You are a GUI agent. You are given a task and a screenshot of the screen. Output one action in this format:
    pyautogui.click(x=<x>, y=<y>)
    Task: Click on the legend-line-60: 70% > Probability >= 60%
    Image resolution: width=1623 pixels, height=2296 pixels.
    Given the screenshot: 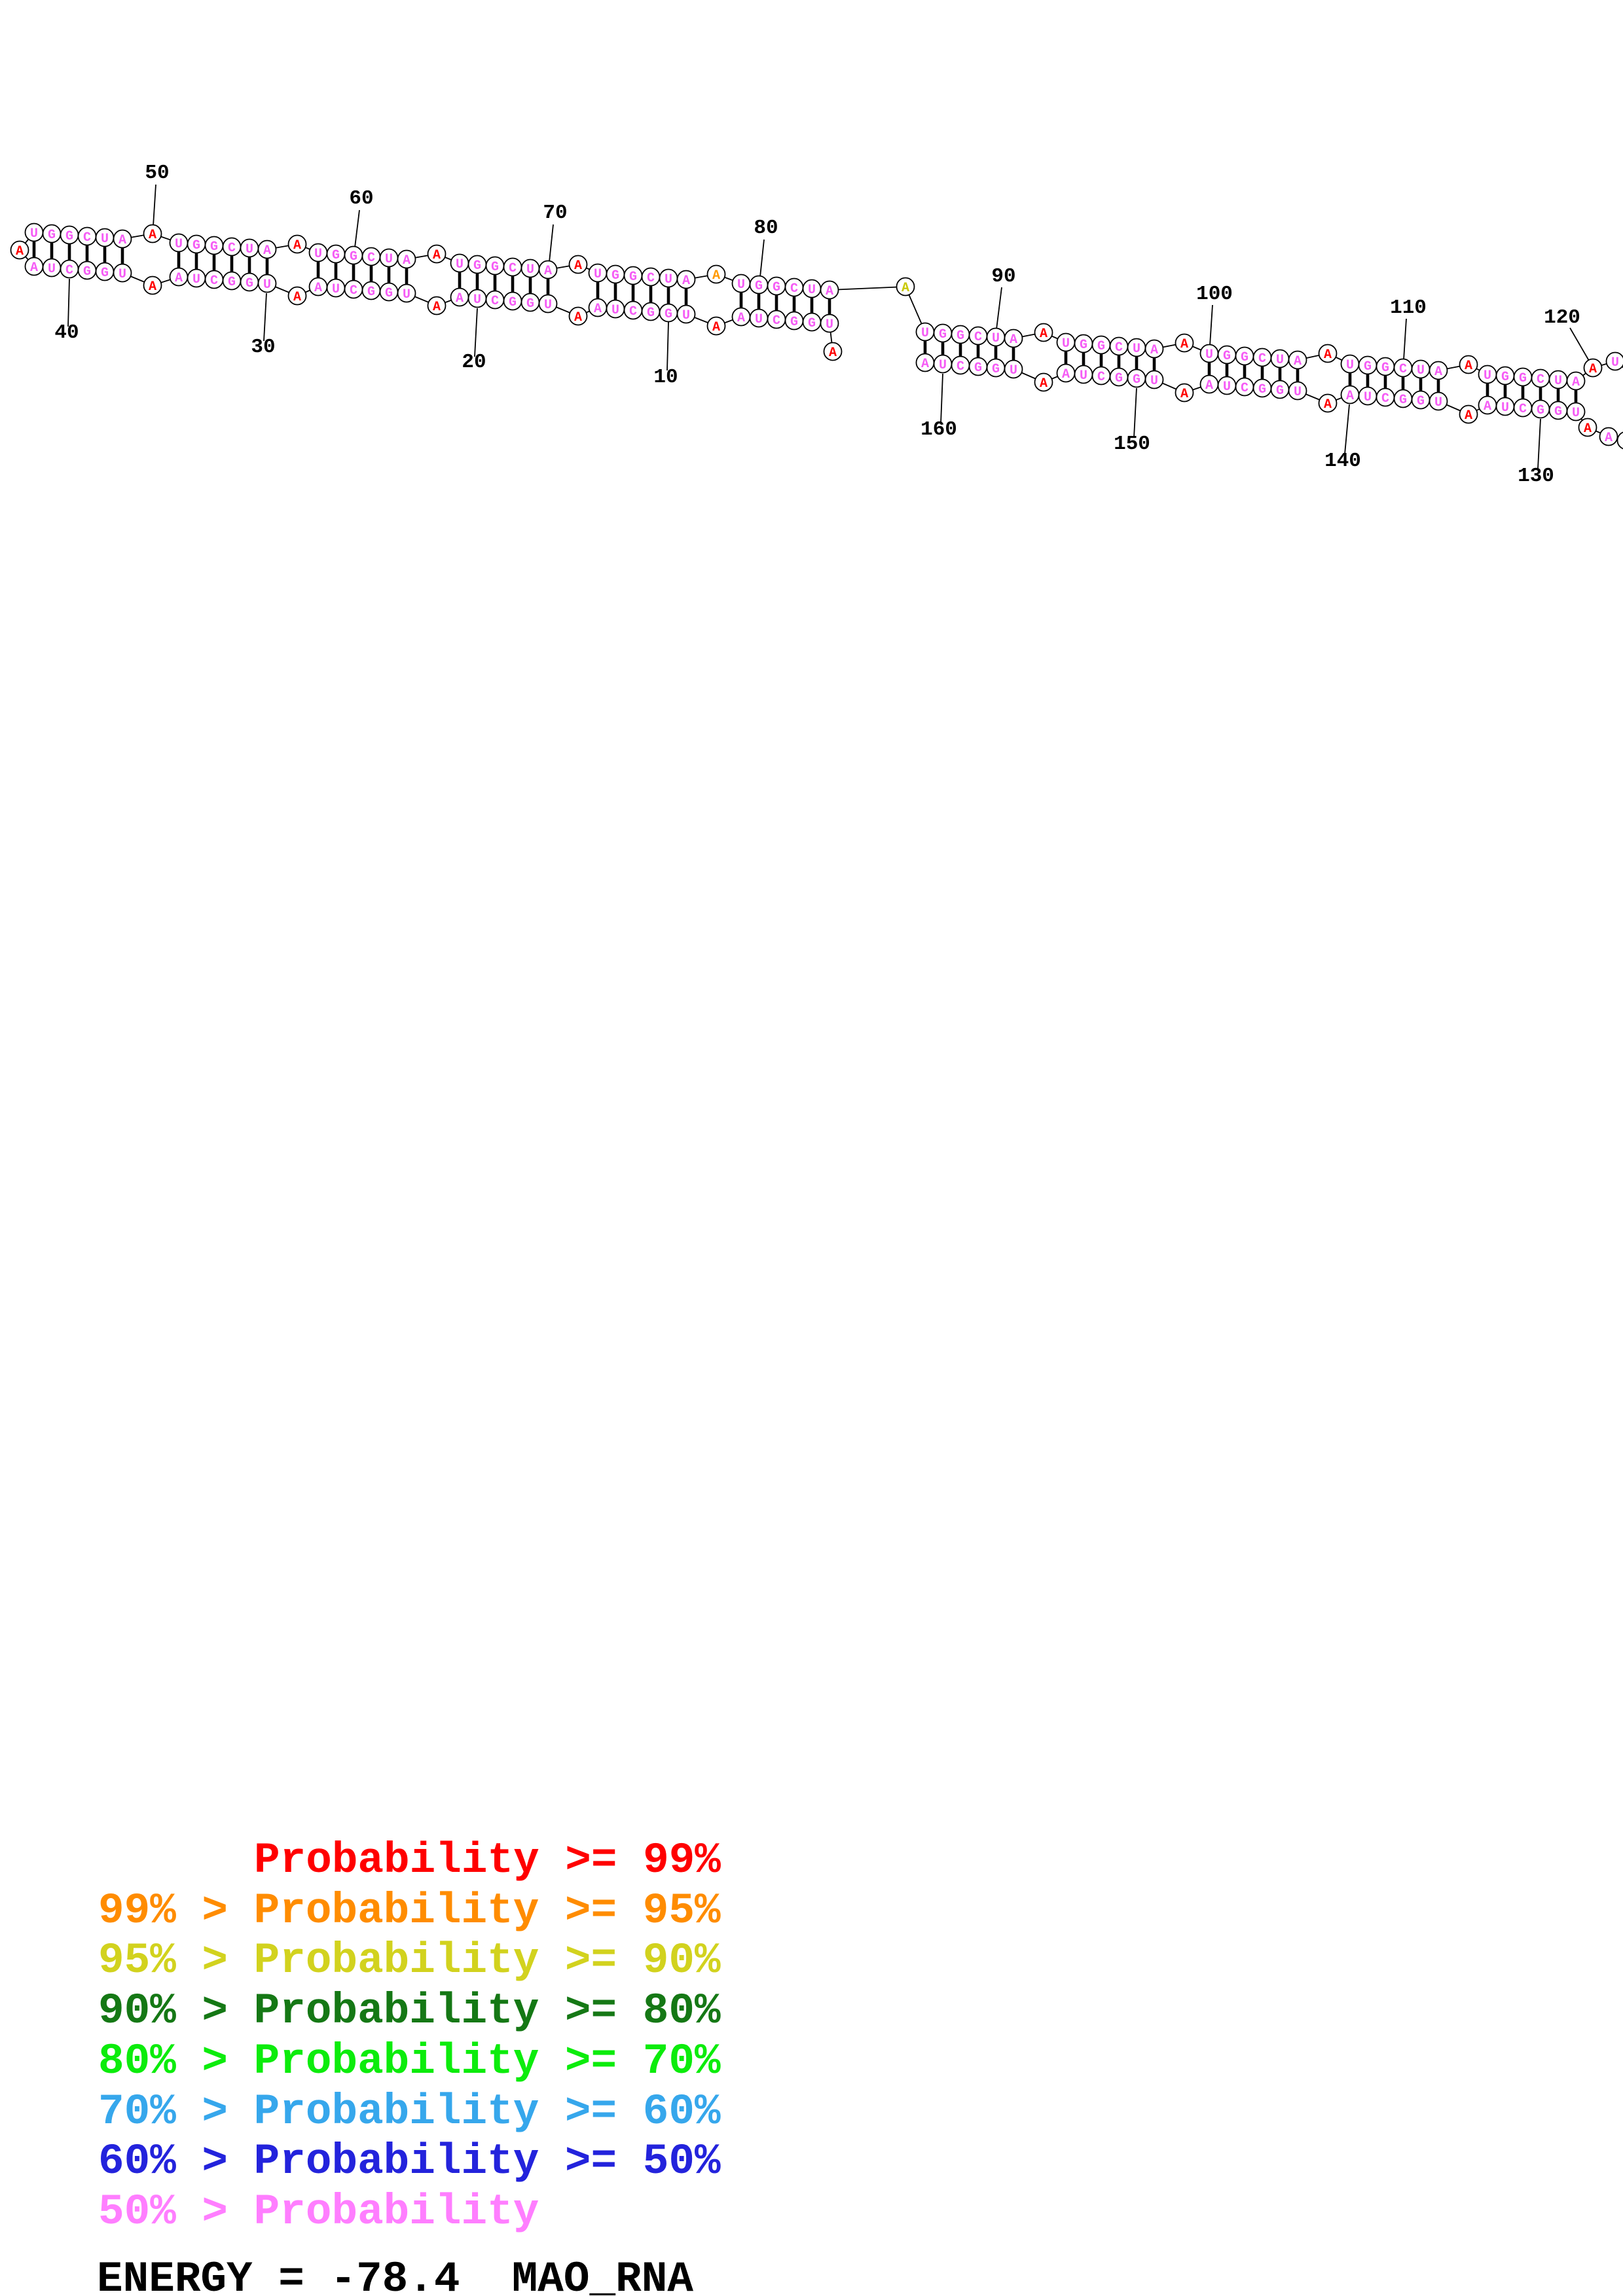 What is the action you would take?
    pyautogui.click(x=409, y=2111)
    